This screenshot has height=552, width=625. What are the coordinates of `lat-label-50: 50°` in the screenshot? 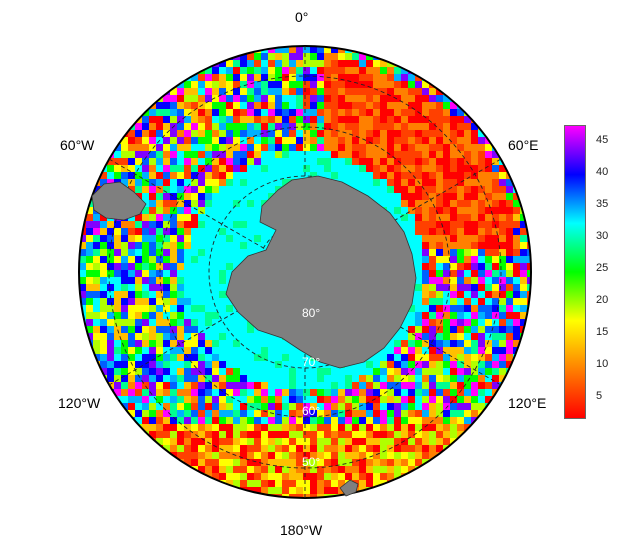 It's located at (311, 462).